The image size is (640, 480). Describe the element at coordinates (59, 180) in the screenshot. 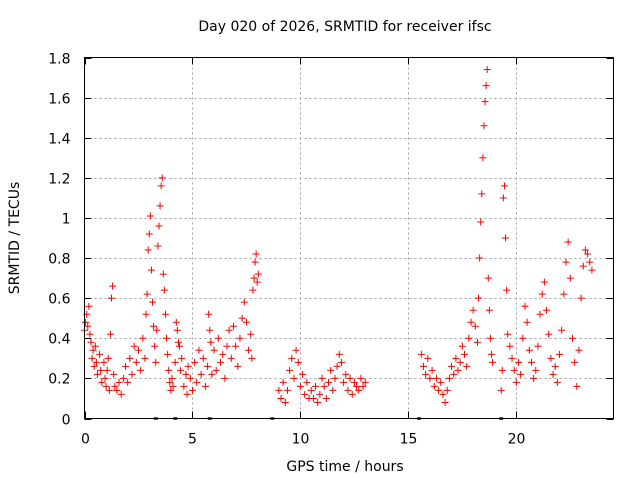

I see `y-tick-label: 1.2` at that location.